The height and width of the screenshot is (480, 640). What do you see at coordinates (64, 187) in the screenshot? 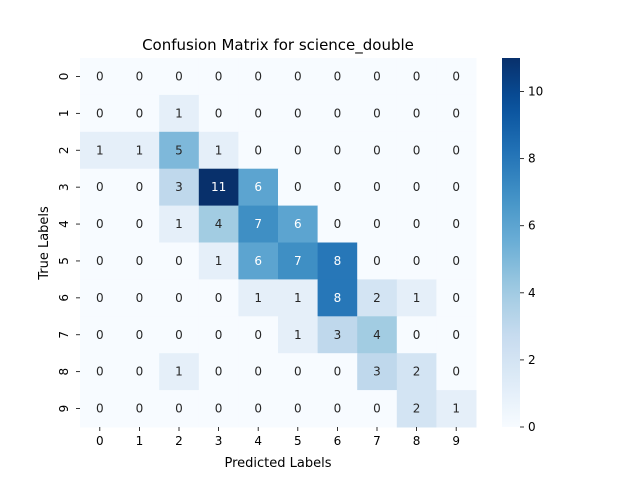
I see `y-tick-label: 3` at bounding box center [64, 187].